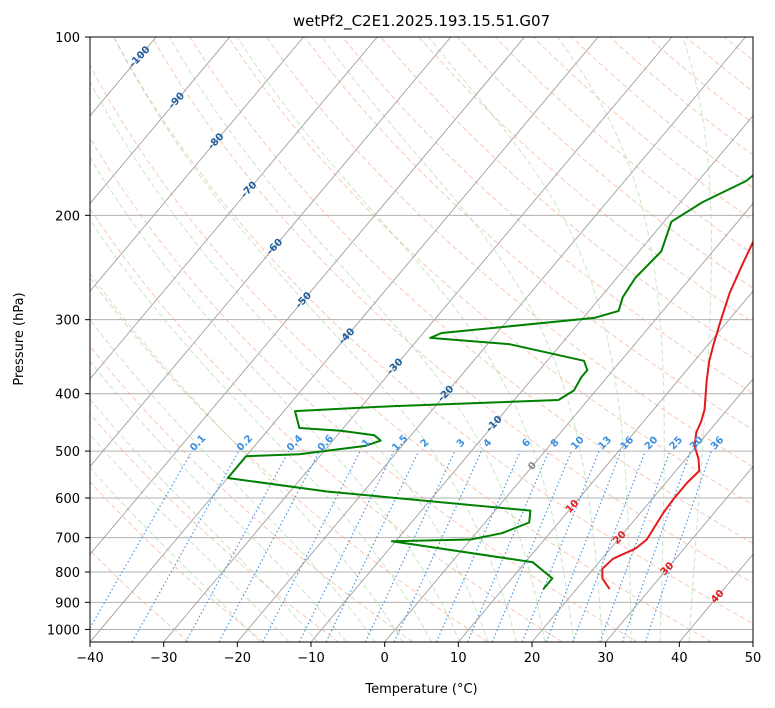 This screenshot has width=775, height=708. Describe the element at coordinates (310, 658) in the screenshot. I see `x-tick-label: −10` at that location.